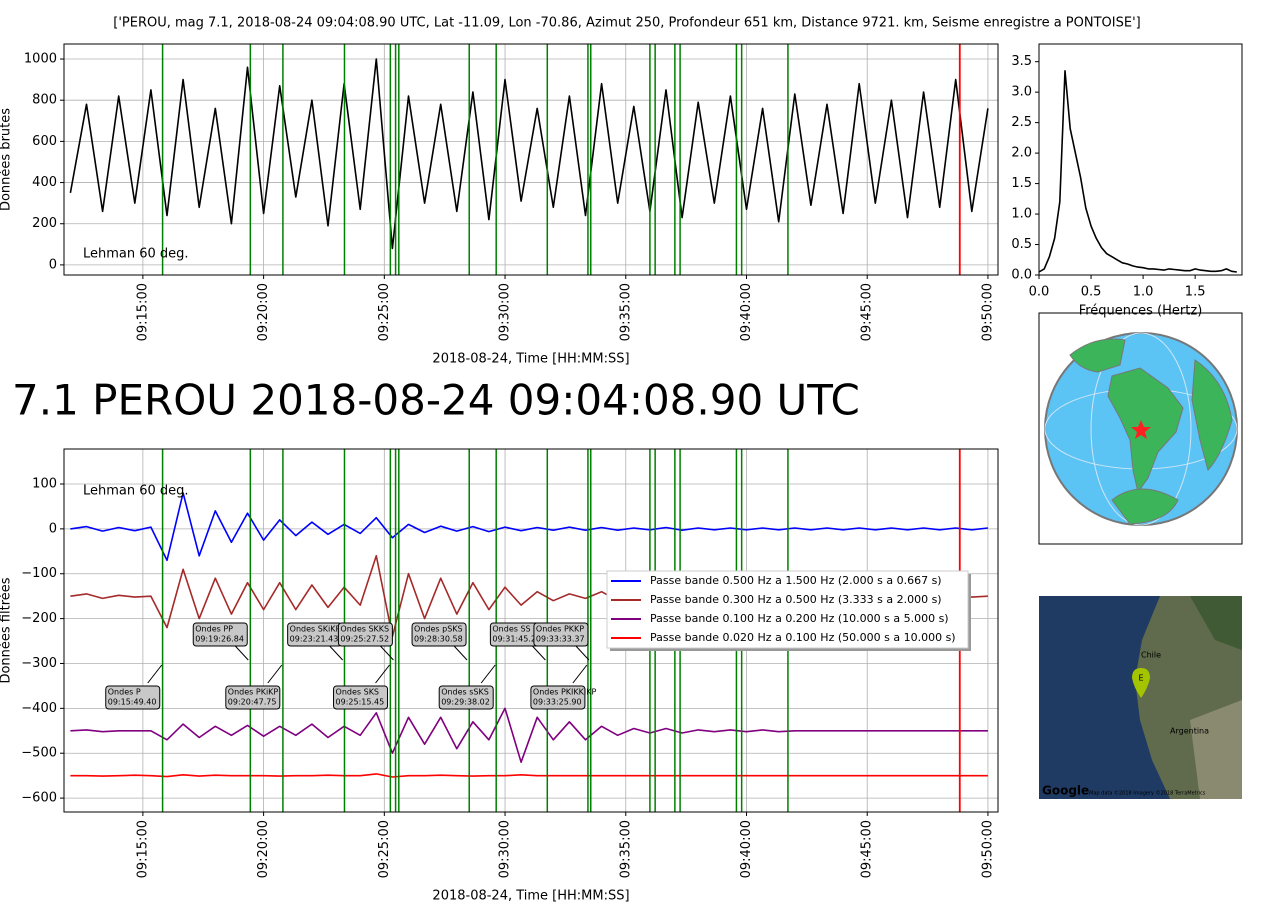 The width and height of the screenshot is (1280, 903). I want to click on phase-name: Ondes PKKP, so click(560, 629).